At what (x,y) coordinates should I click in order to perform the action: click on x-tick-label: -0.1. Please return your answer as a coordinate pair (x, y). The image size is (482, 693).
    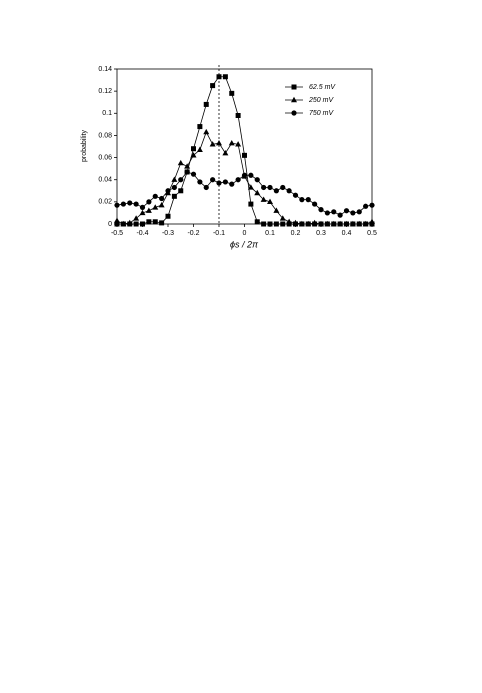
    Looking at the image, I should click on (219, 233).